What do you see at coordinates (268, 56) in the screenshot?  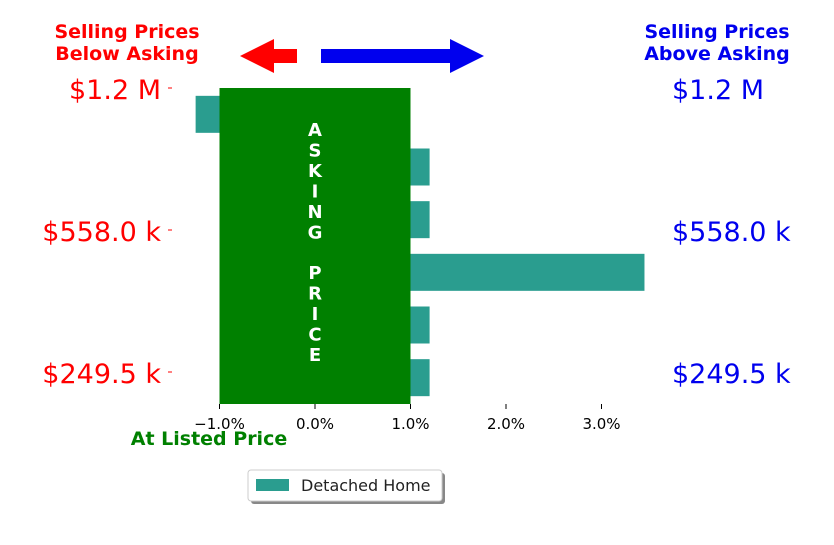 I see `left-arrow-icon` at bounding box center [268, 56].